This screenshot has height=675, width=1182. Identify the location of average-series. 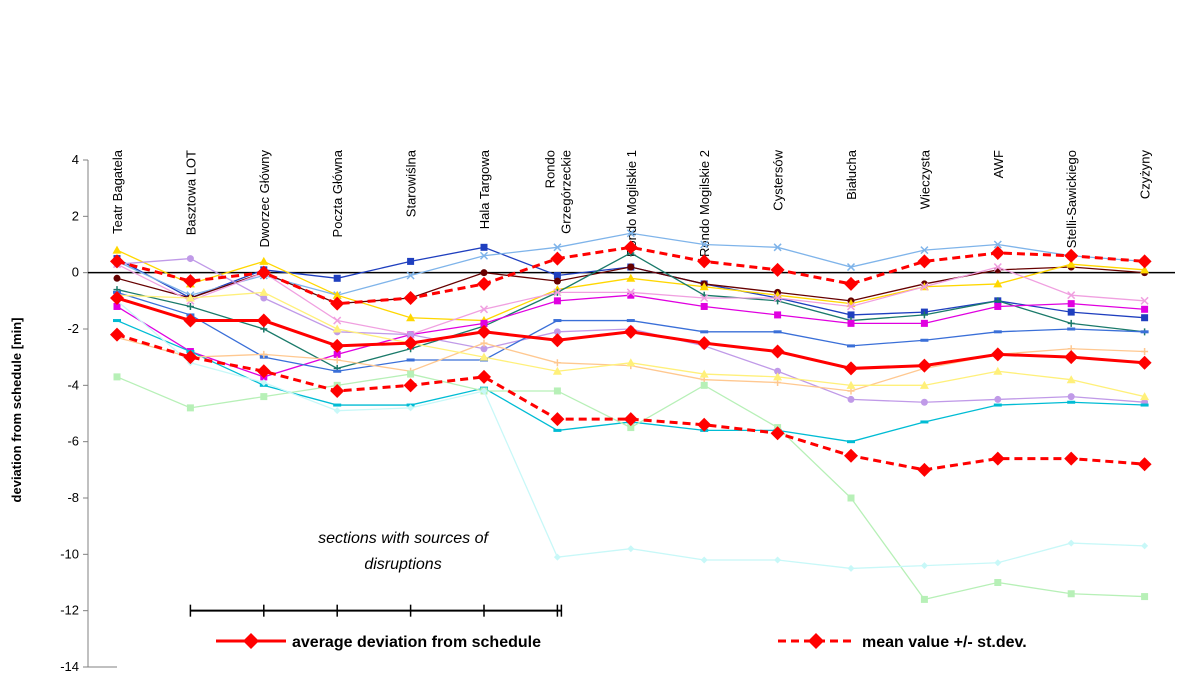
(631, 333).